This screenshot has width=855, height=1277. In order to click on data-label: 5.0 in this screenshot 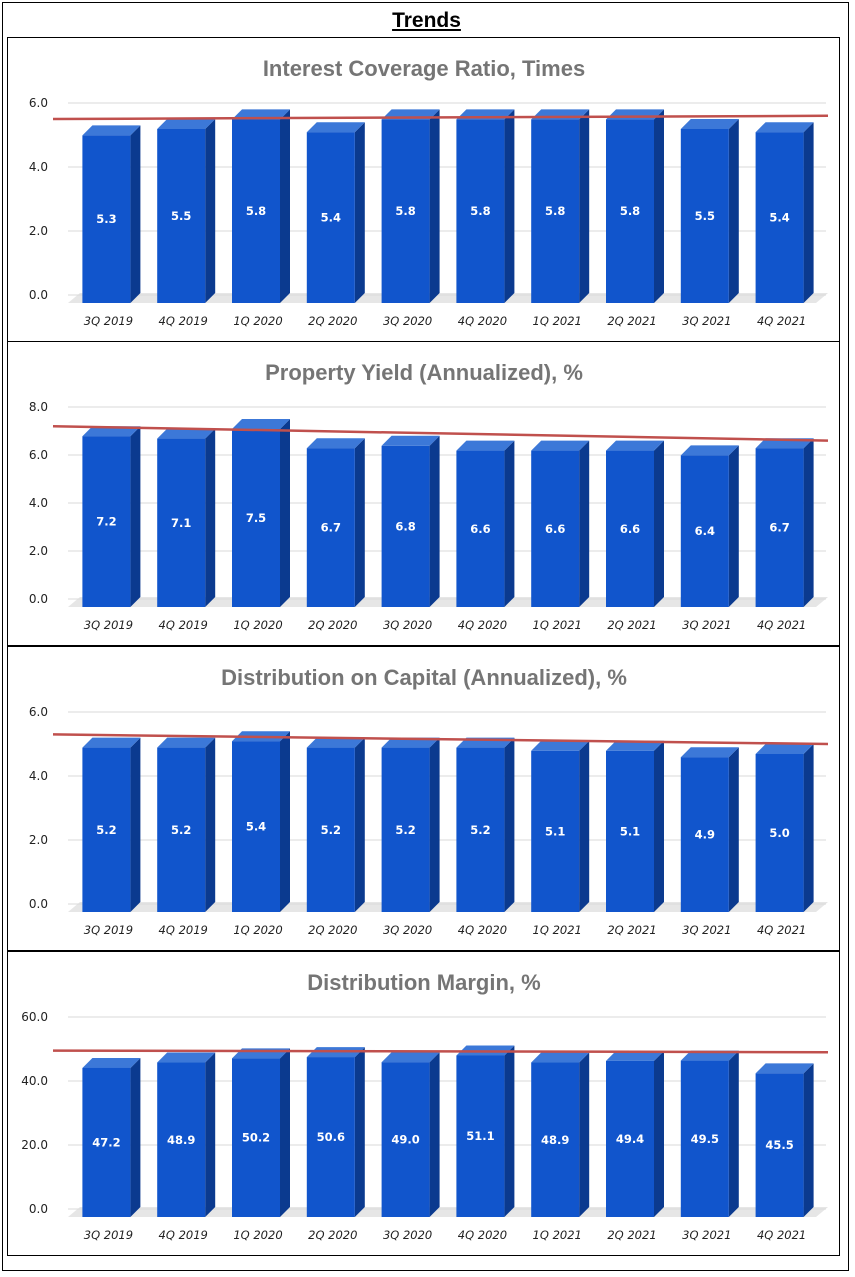, I will do `click(779, 833)`.